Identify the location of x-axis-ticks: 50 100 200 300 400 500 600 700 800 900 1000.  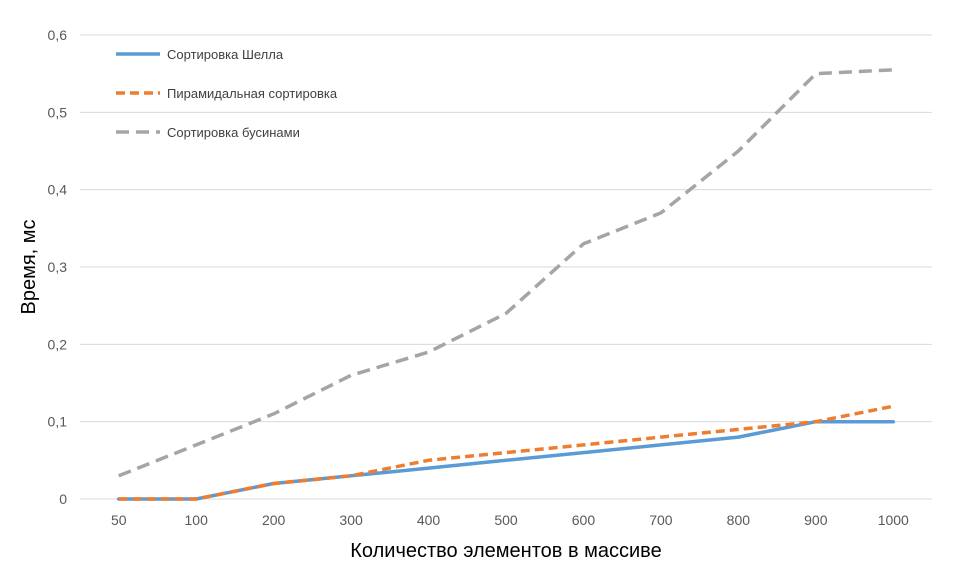
(510, 520).